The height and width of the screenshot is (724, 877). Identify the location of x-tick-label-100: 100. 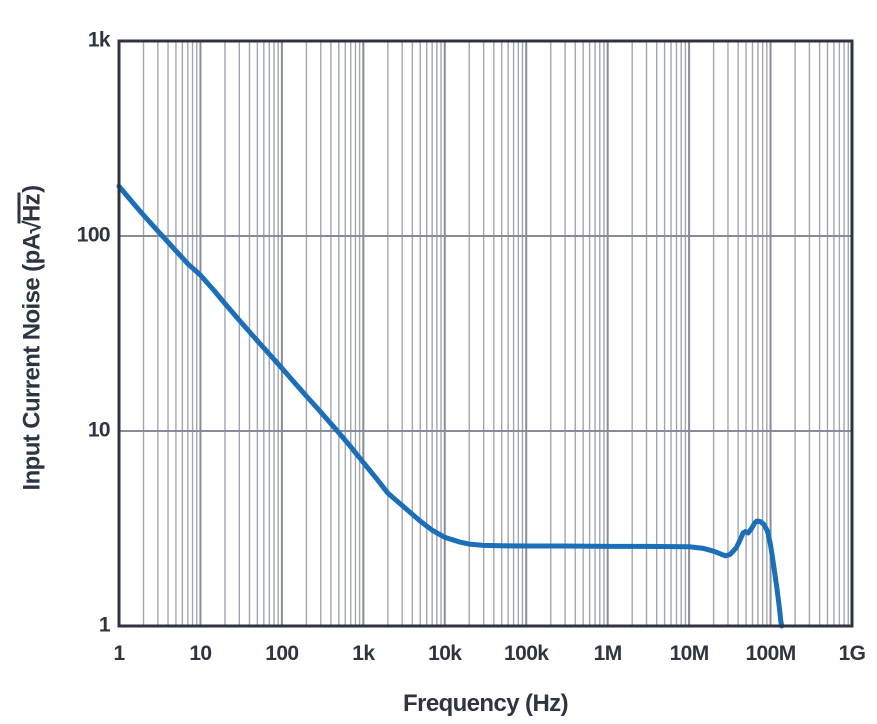
(282, 653).